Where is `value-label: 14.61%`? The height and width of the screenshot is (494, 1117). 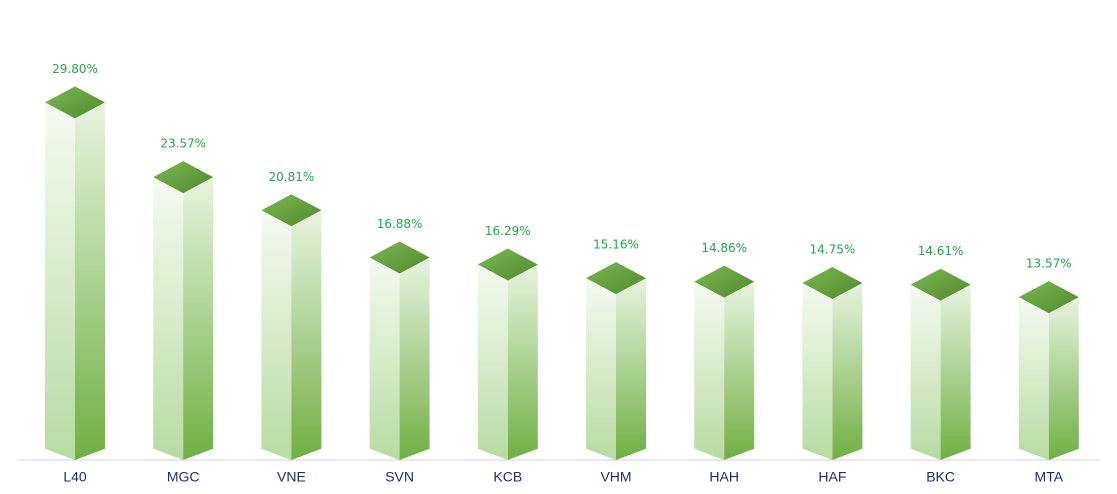 value-label: 14.61% is located at coordinates (941, 251).